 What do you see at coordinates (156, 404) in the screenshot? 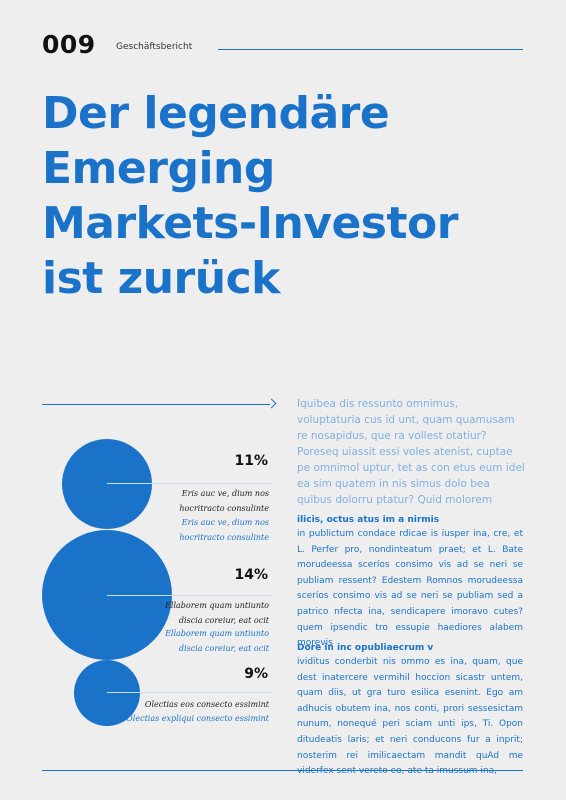
I see `arrow-divider` at bounding box center [156, 404].